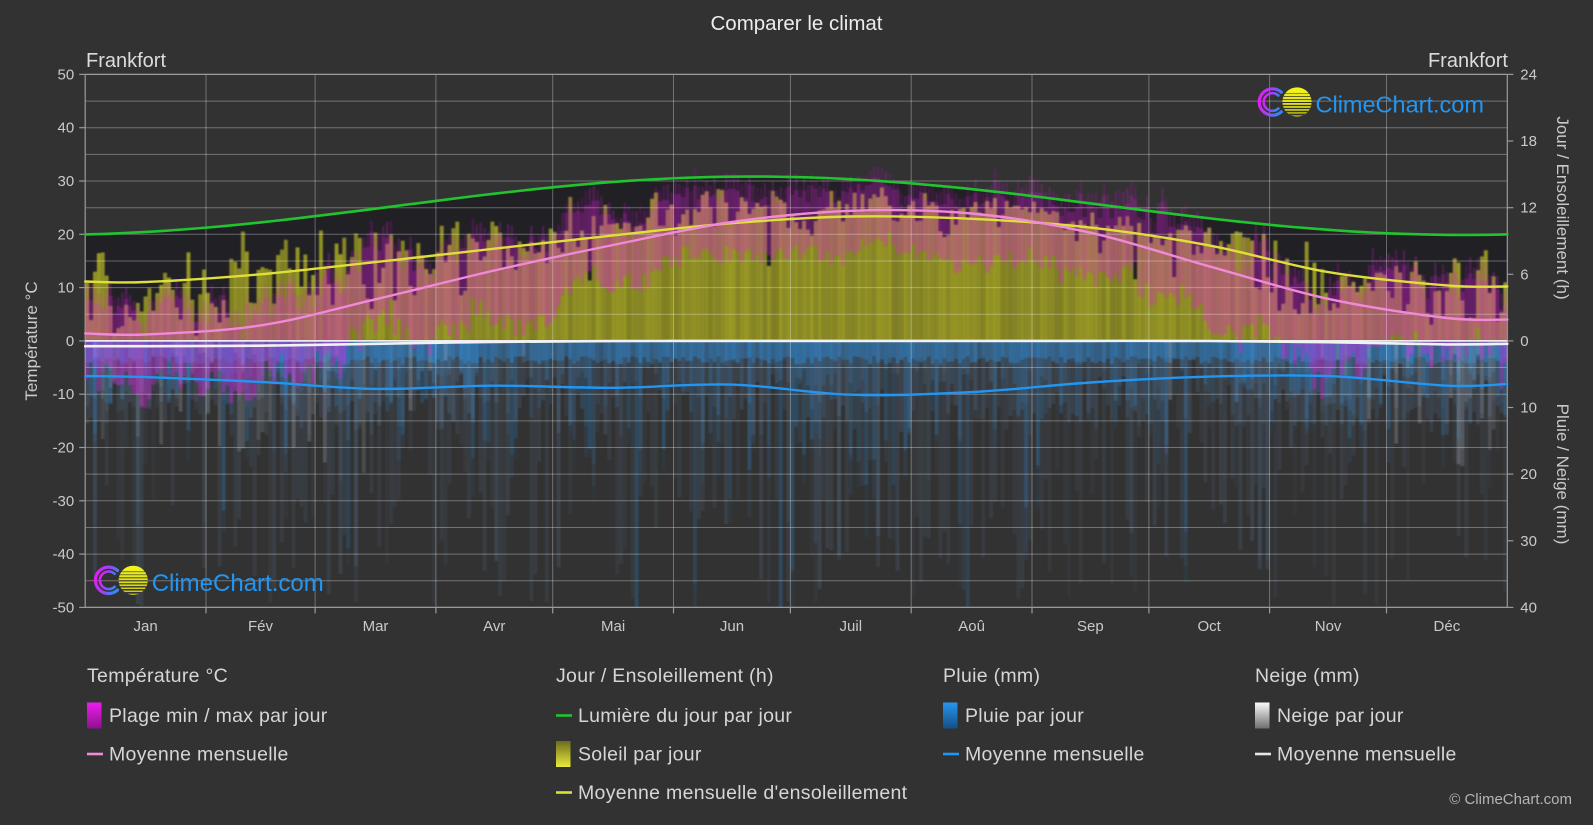 This screenshot has height=825, width=1593. Describe the element at coordinates (1528, 74) in the screenshot. I see `svg-text: 24` at that location.